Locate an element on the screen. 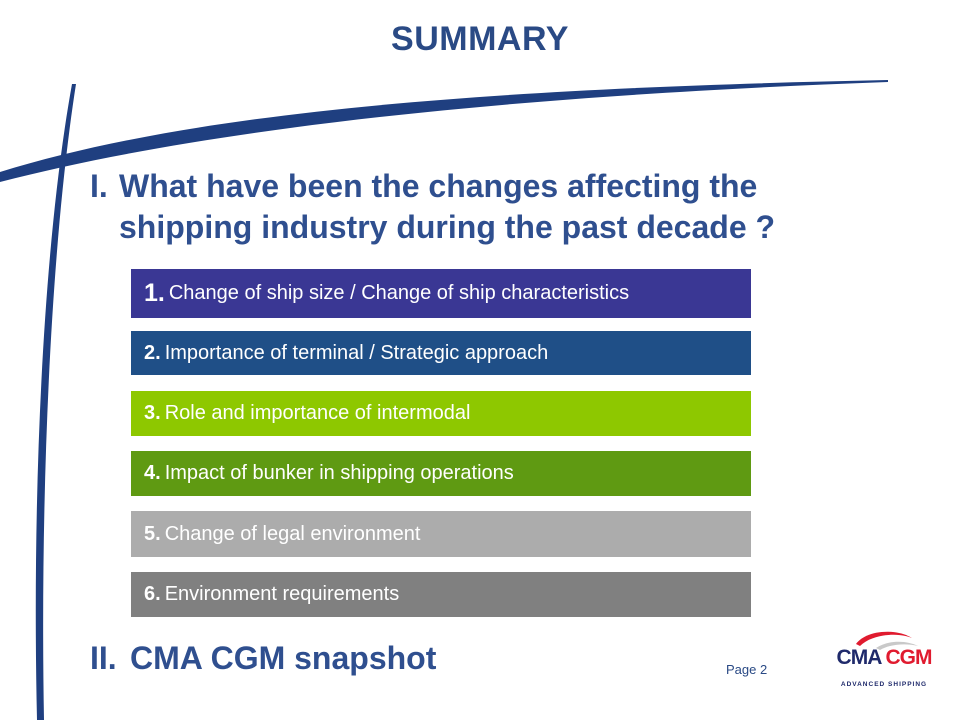 This screenshot has width=960, height=720. logo-tagline: ADVANCED SHIPPING is located at coordinates (884, 684).